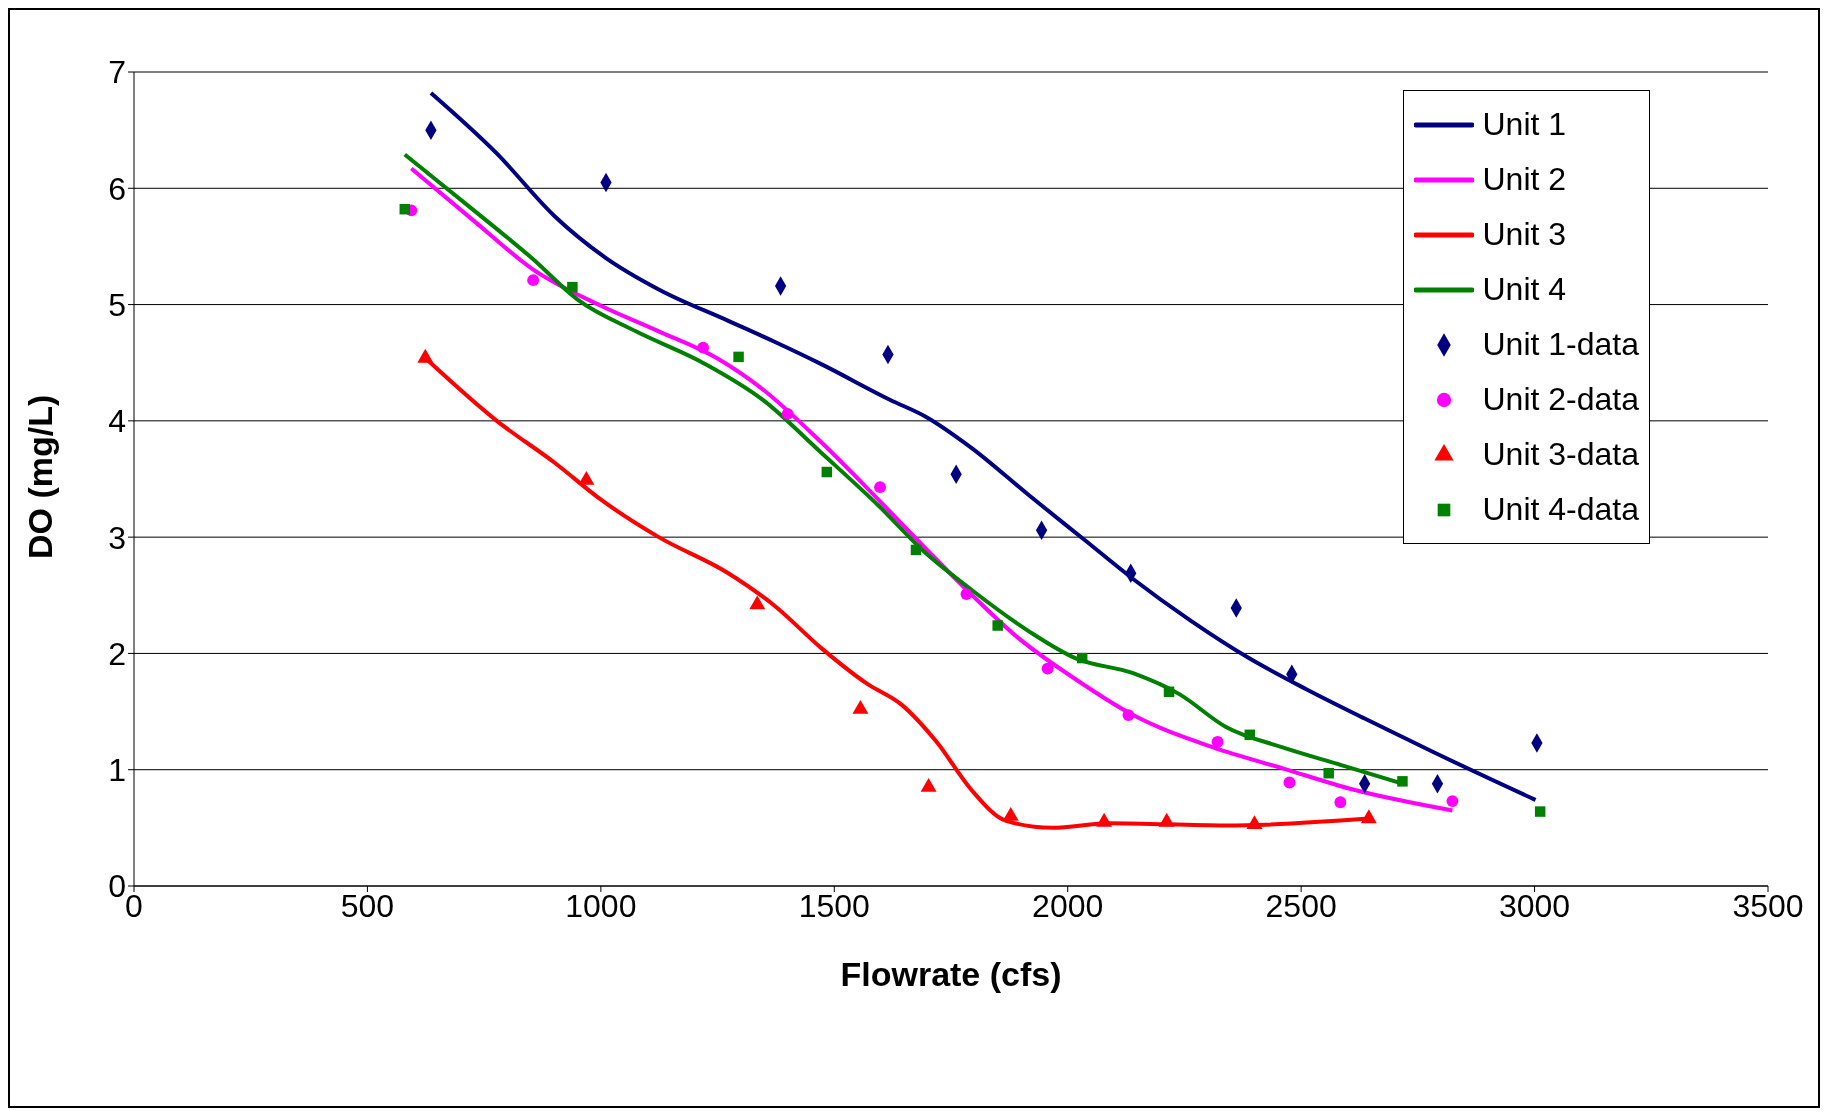  Describe the element at coordinates (117, 653) in the screenshot. I see `y-tick-label: 2` at that location.